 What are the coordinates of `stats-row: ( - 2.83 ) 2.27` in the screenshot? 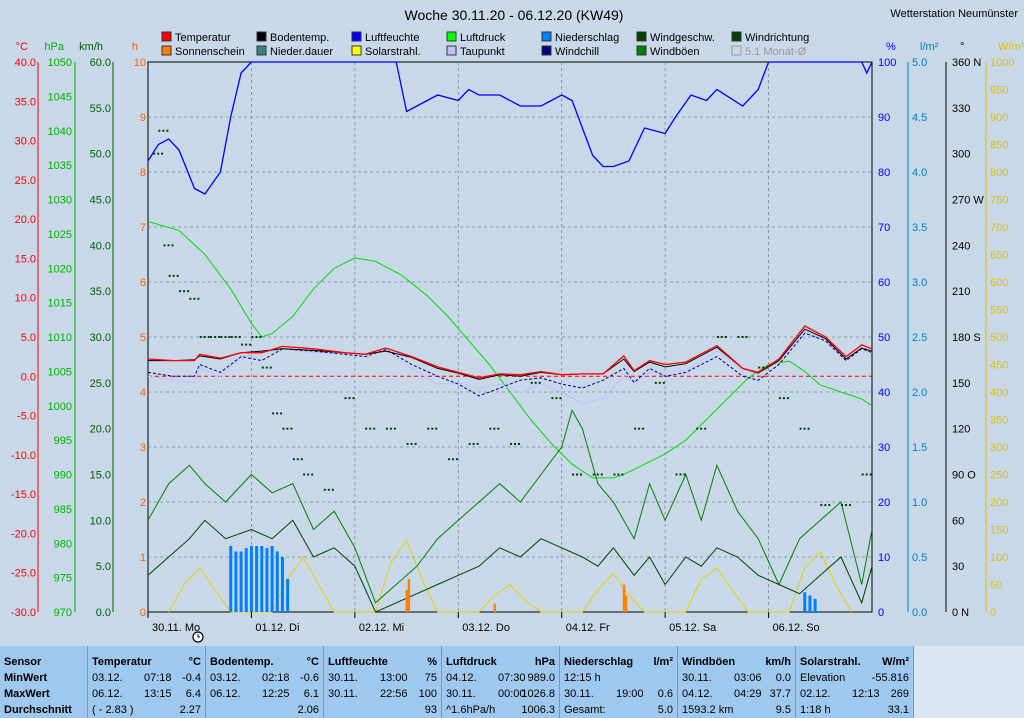 It's located at (146, 710).